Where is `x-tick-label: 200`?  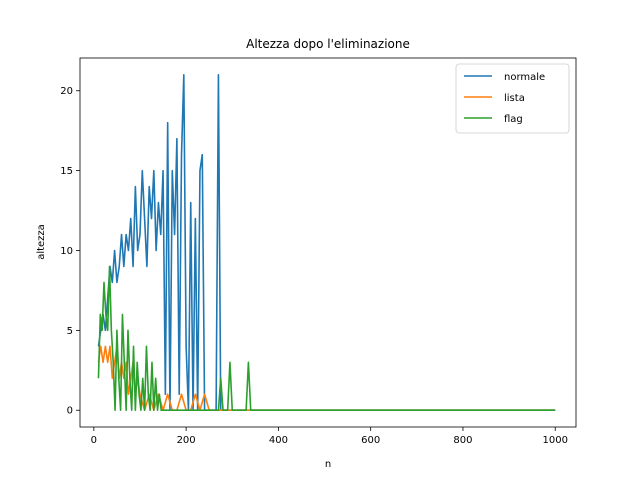 x-tick-label: 200 is located at coordinates (186, 440).